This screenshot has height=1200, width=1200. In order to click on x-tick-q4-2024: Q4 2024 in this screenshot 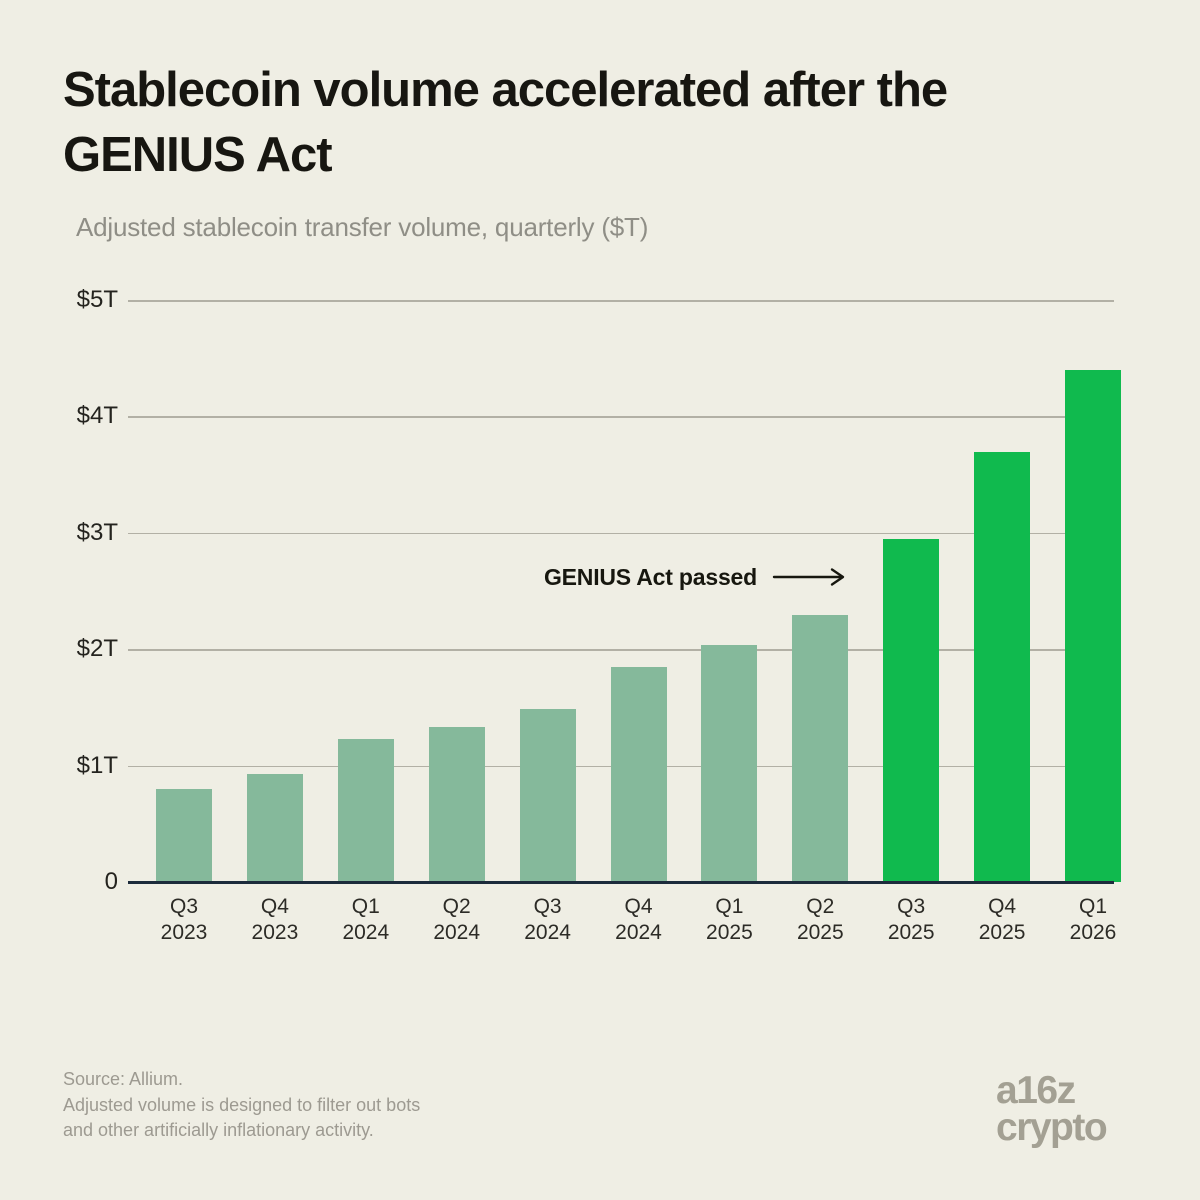, I will do `click(638, 919)`.